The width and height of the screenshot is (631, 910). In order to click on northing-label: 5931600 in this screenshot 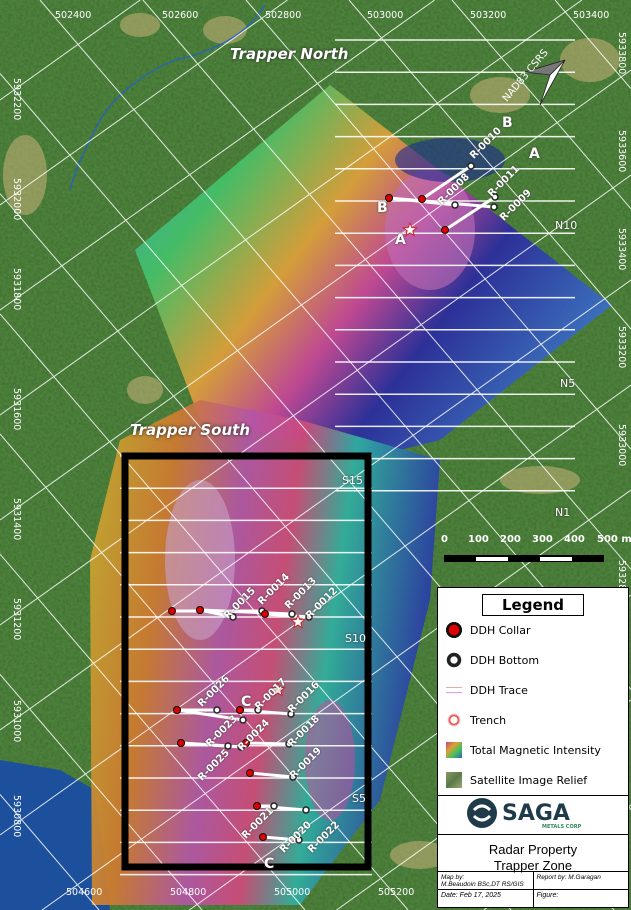, I will do `click(16, 409)`.